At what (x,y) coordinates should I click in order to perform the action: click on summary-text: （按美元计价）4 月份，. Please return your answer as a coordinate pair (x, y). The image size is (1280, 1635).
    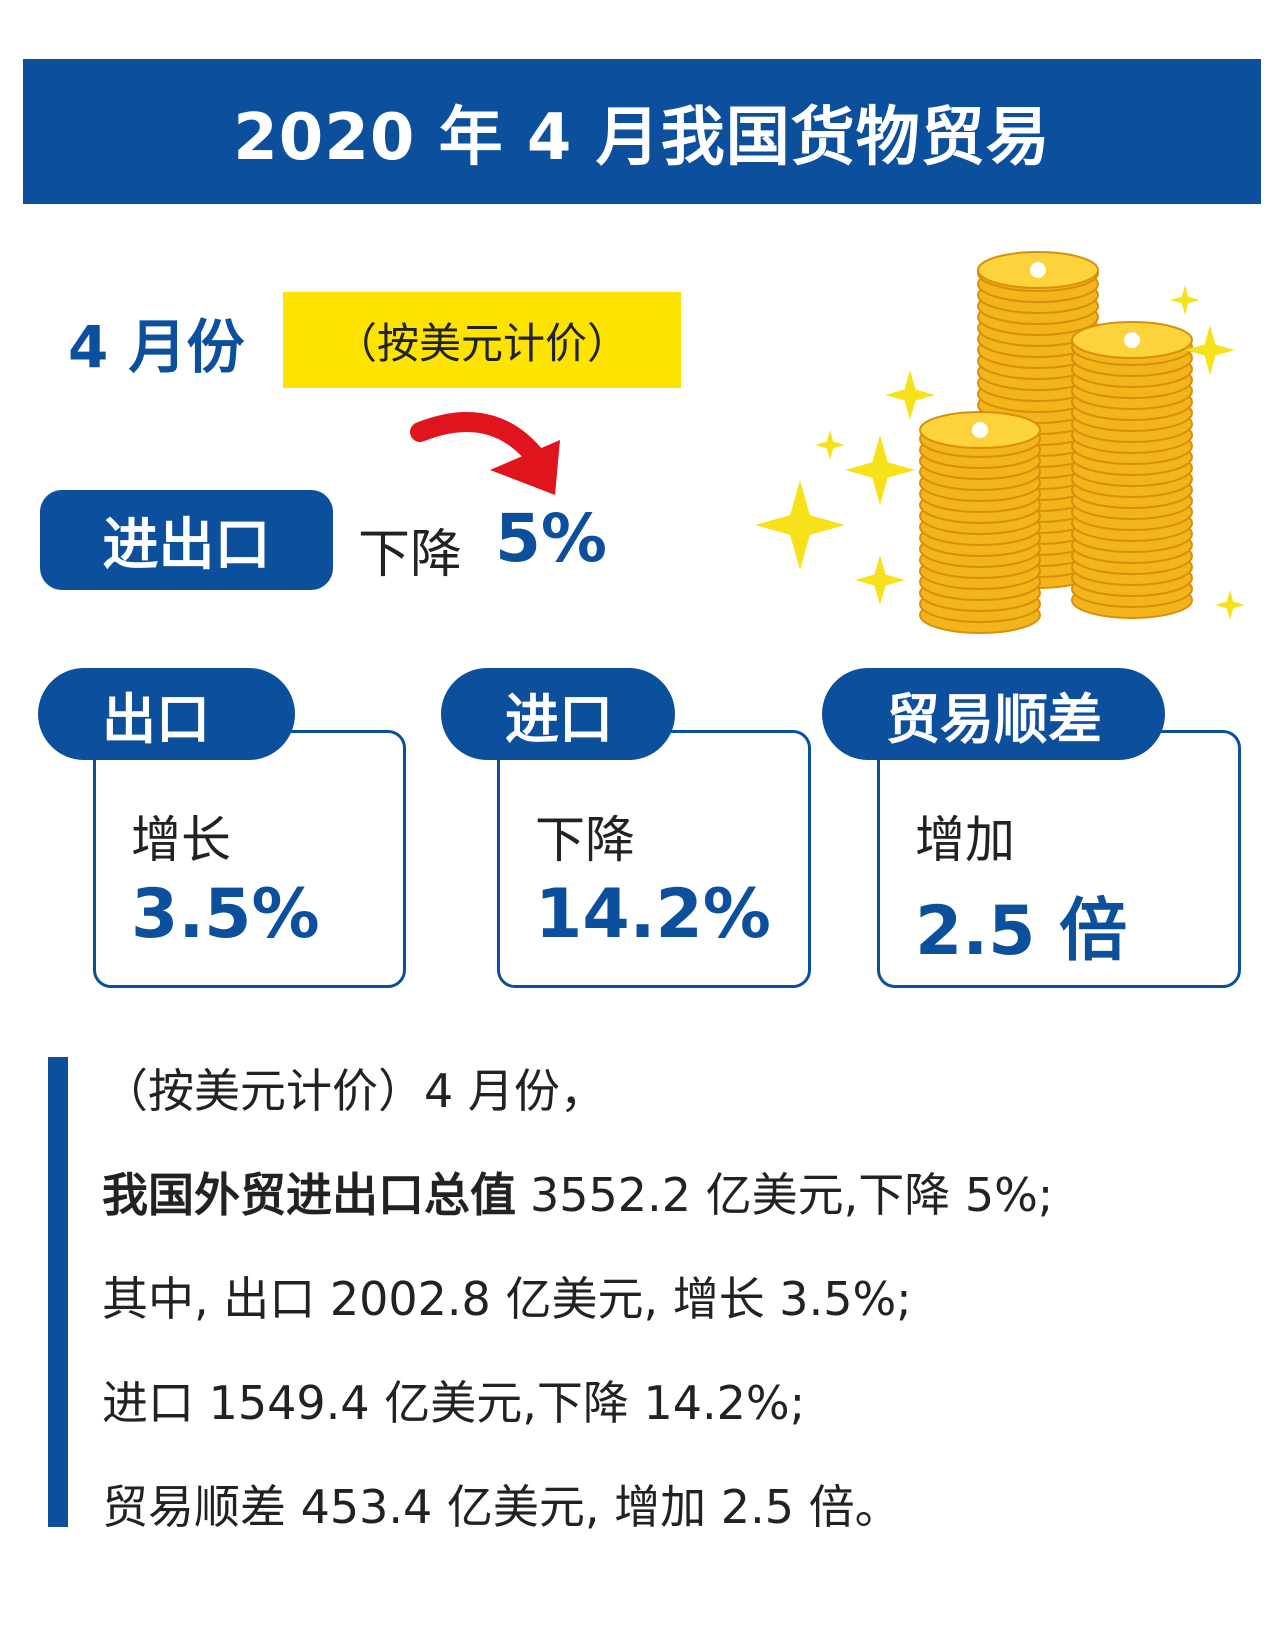
    Looking at the image, I should click on (354, 1091).